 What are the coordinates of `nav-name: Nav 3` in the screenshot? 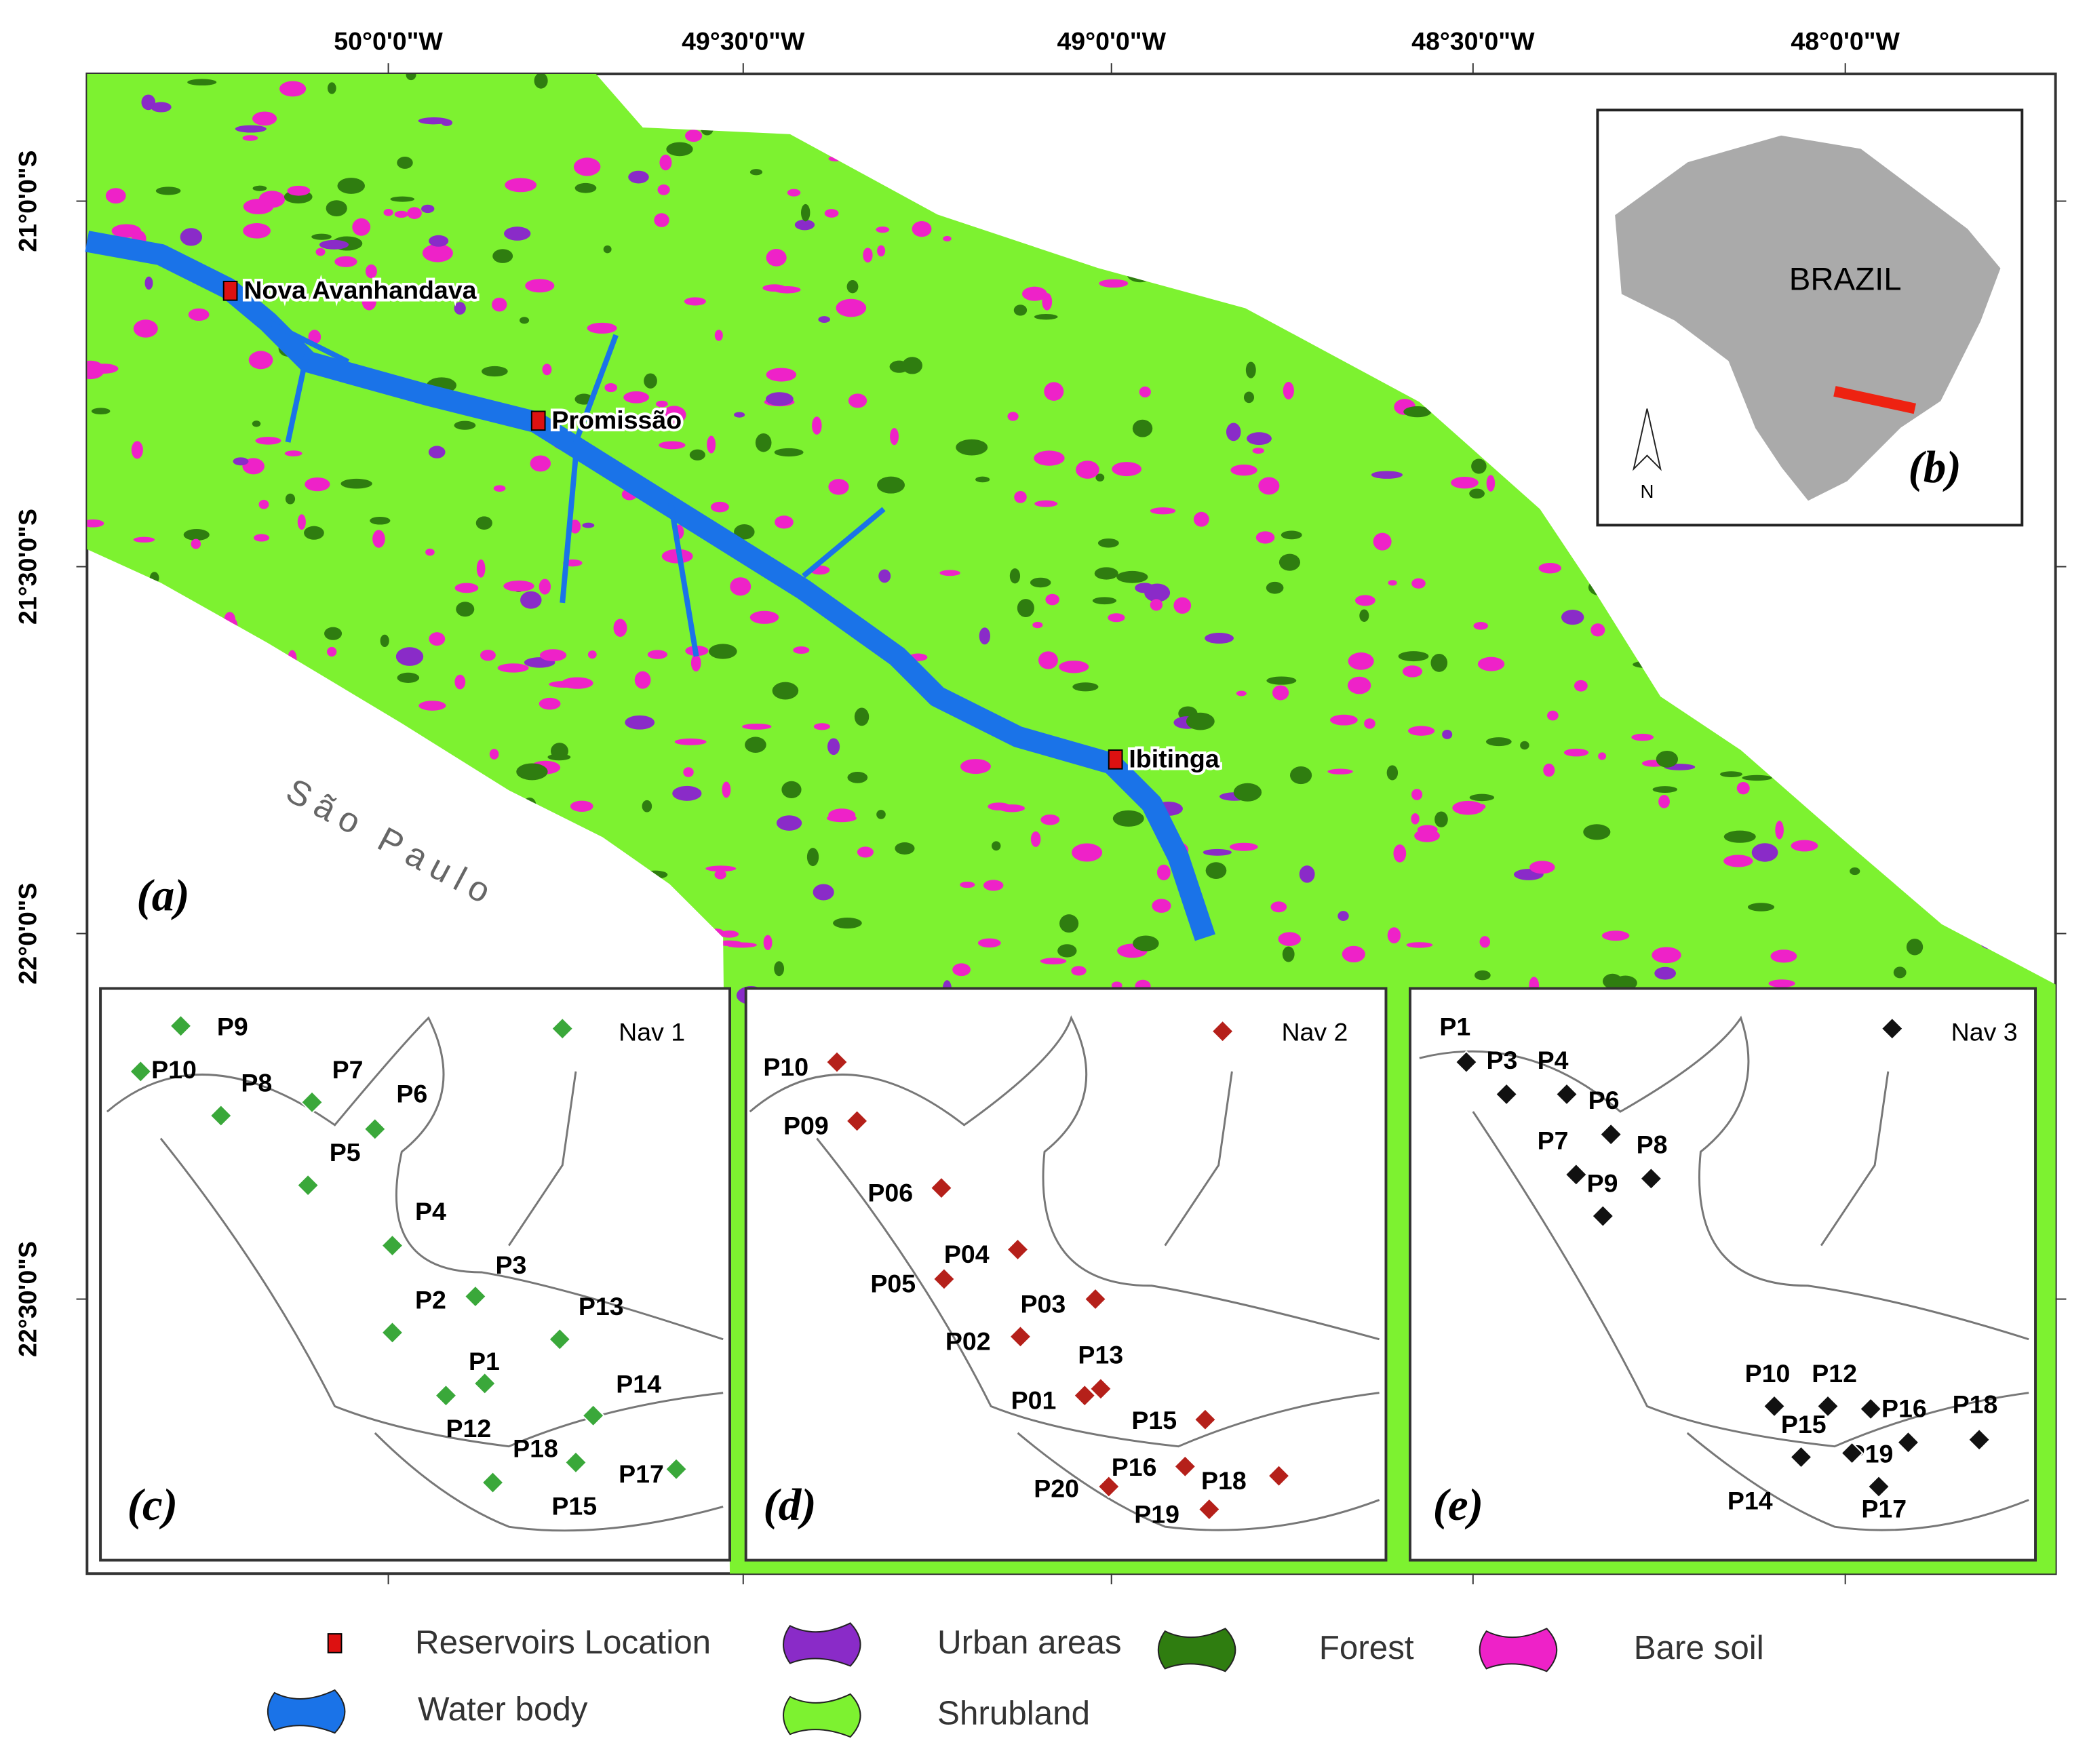 It's located at (1984, 1031).